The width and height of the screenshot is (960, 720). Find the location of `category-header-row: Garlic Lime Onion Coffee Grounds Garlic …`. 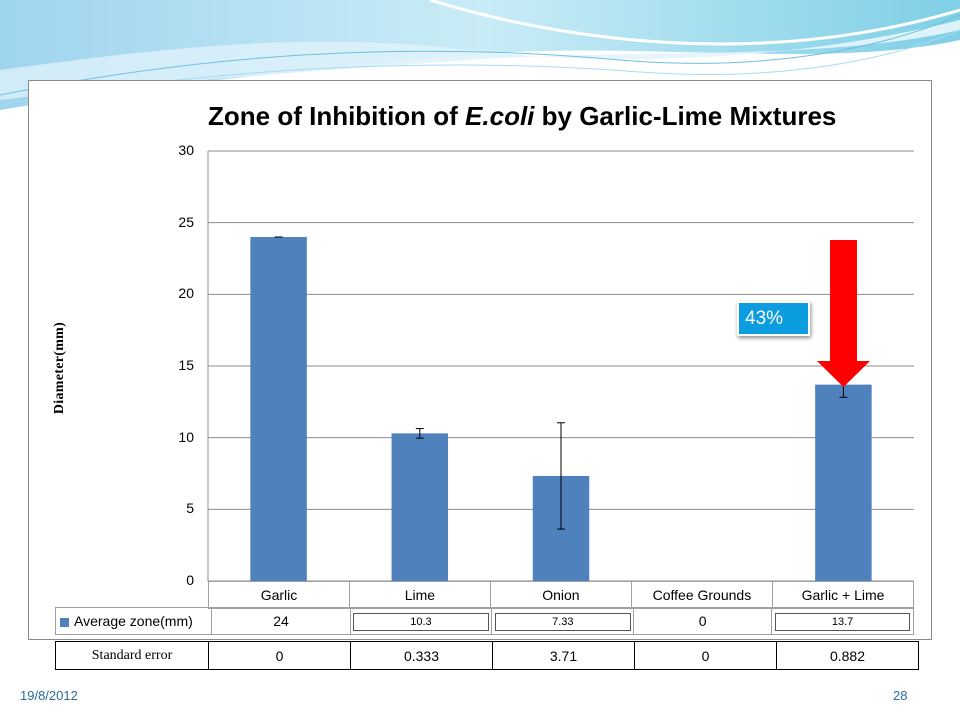

category-header-row: Garlic Lime Onion Coffee Grounds Garlic … is located at coordinates (561, 595).